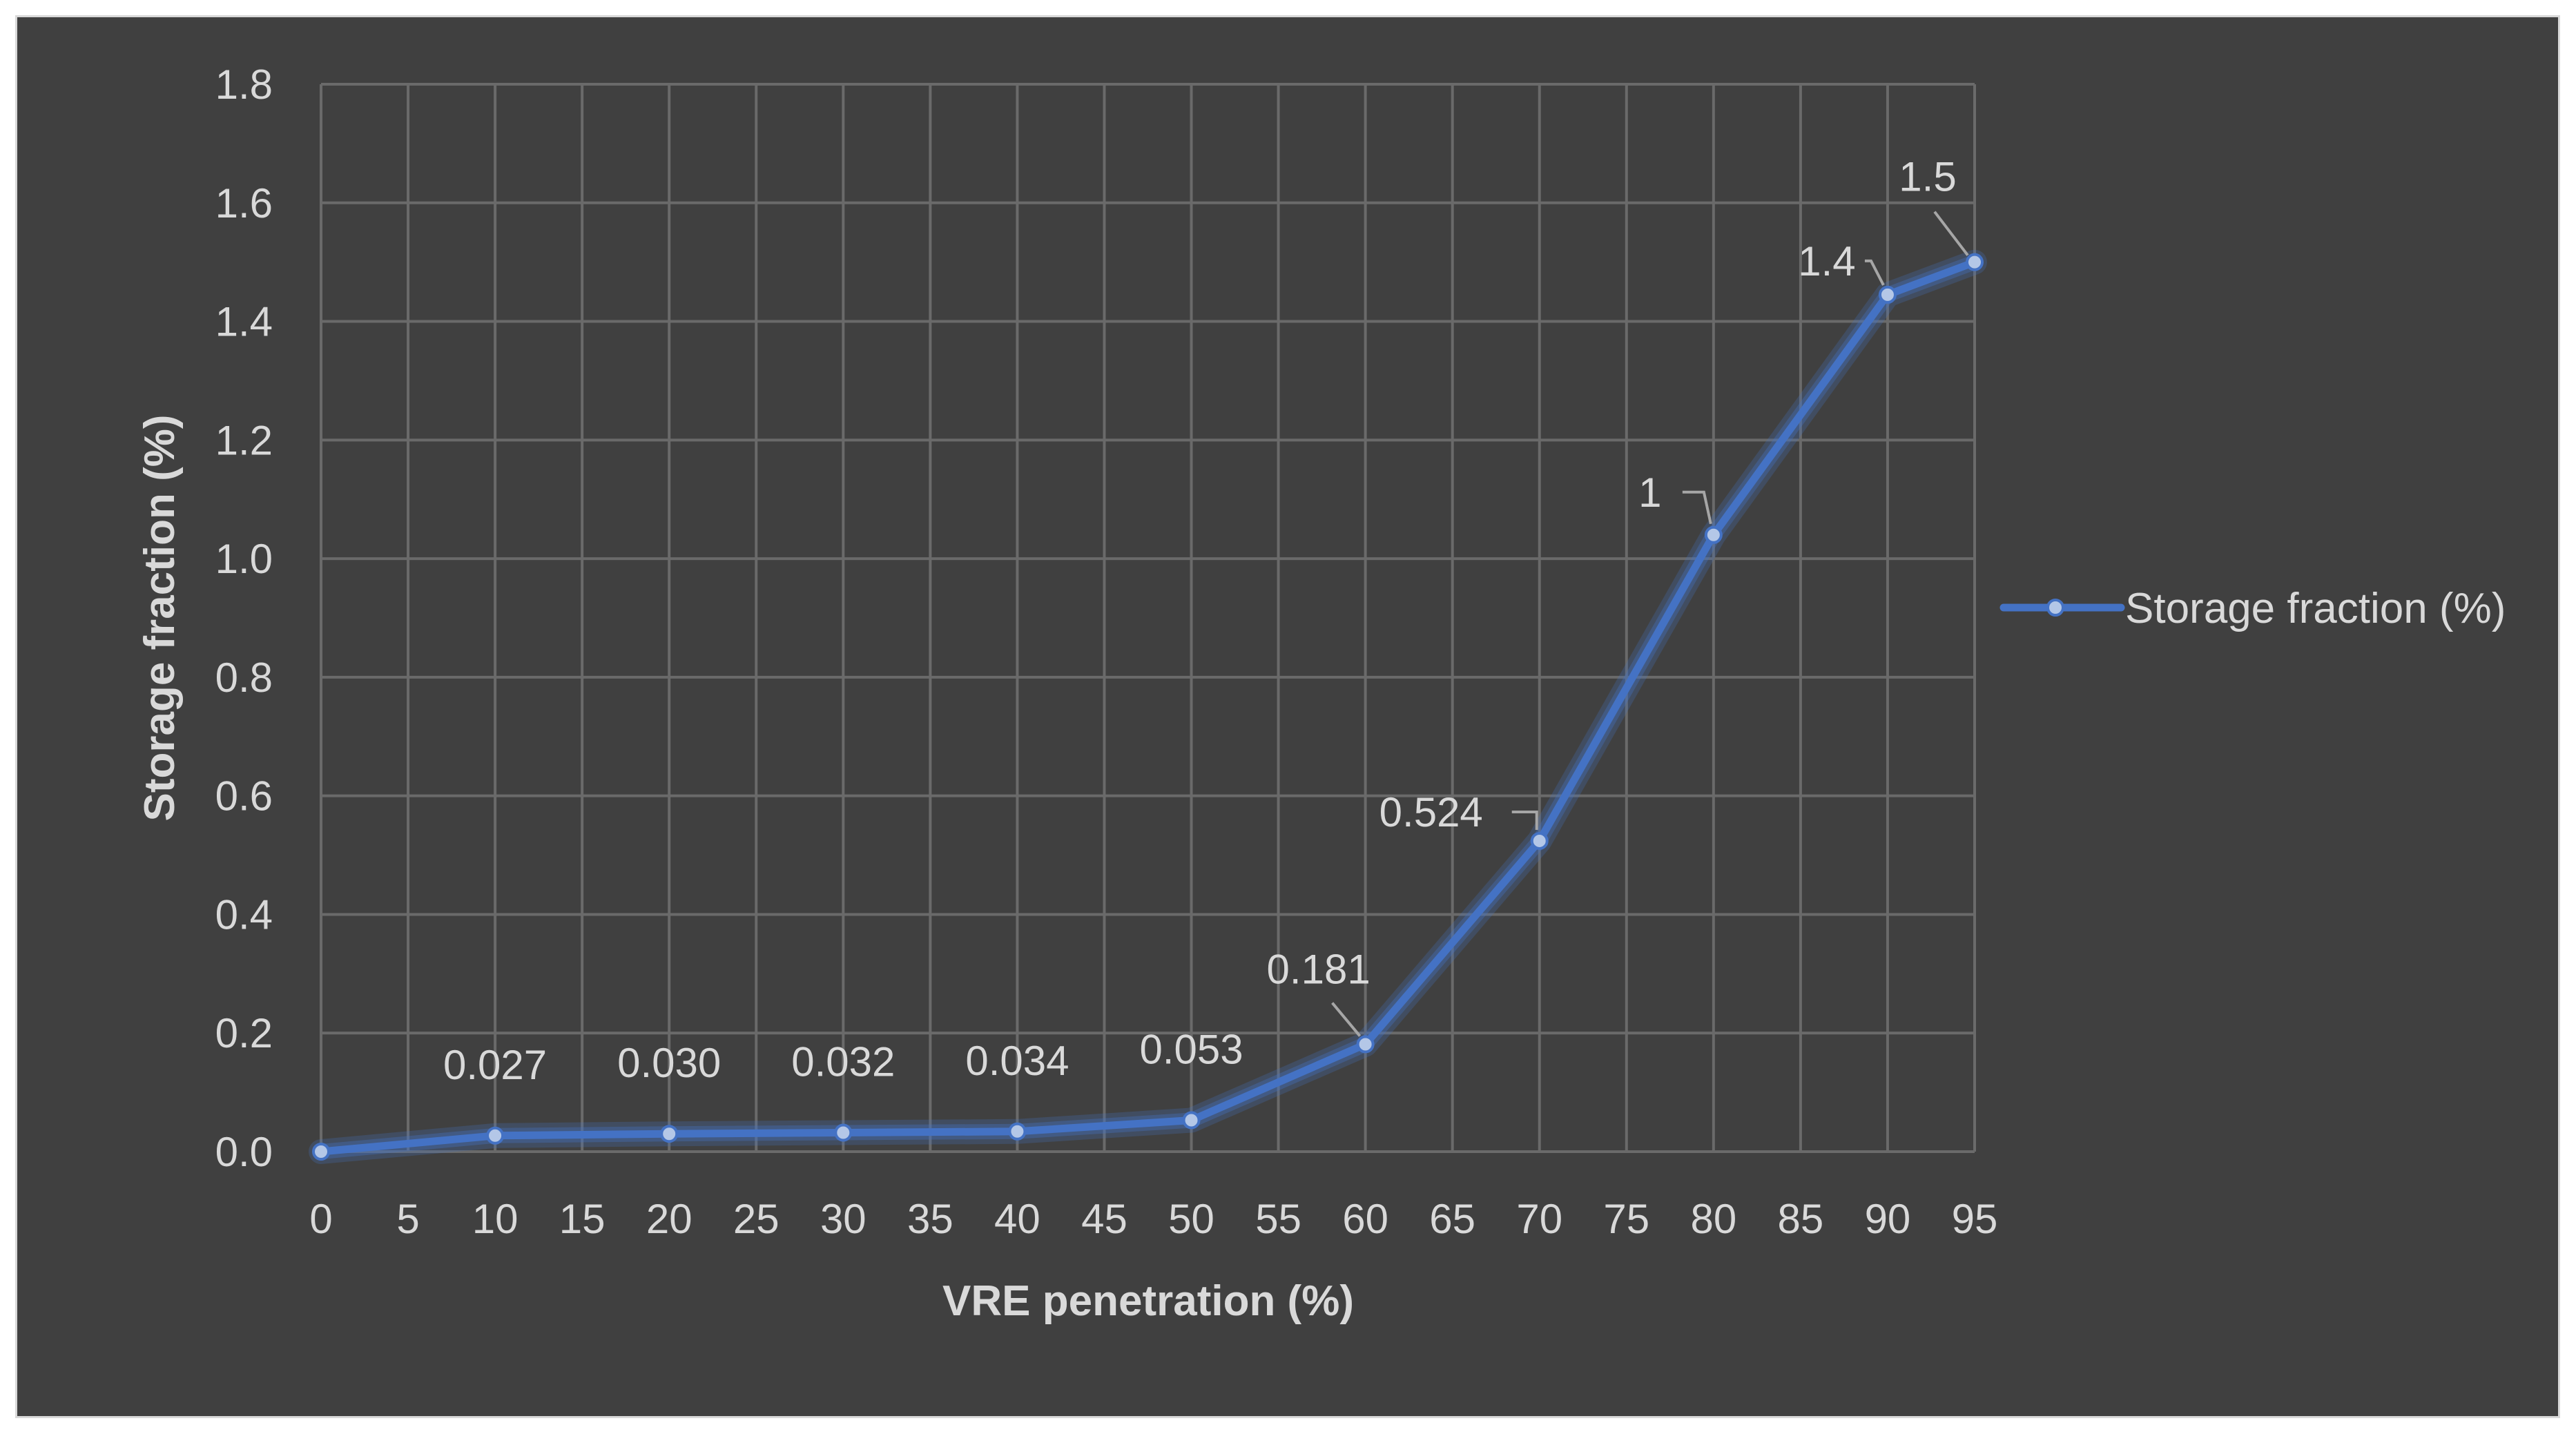 The width and height of the screenshot is (2576, 1443). What do you see at coordinates (160, 617) in the screenshot?
I see `y-axis-title: Storage fraction (%)` at bounding box center [160, 617].